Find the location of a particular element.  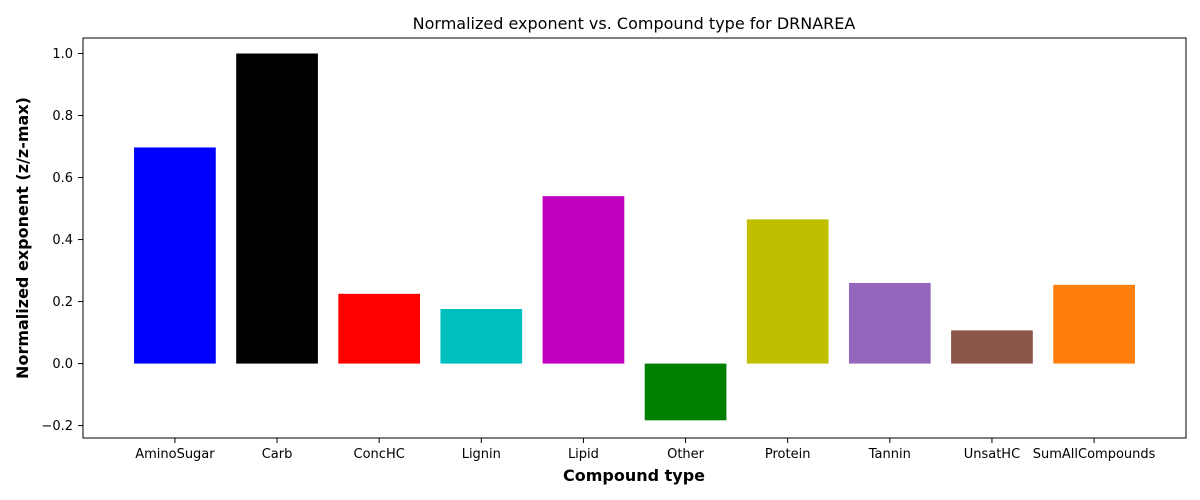

y-tick-label: 0.4 is located at coordinates (62, 240).